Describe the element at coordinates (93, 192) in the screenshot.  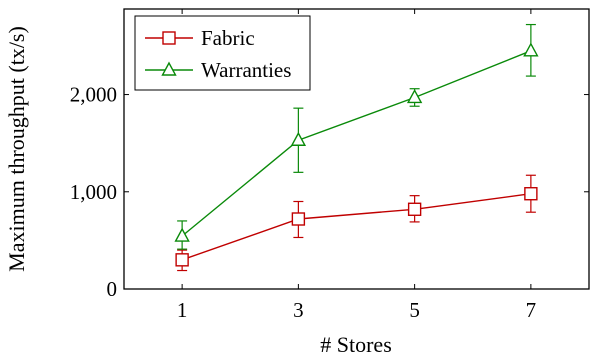
I see `y-tick-label: 1,000` at that location.